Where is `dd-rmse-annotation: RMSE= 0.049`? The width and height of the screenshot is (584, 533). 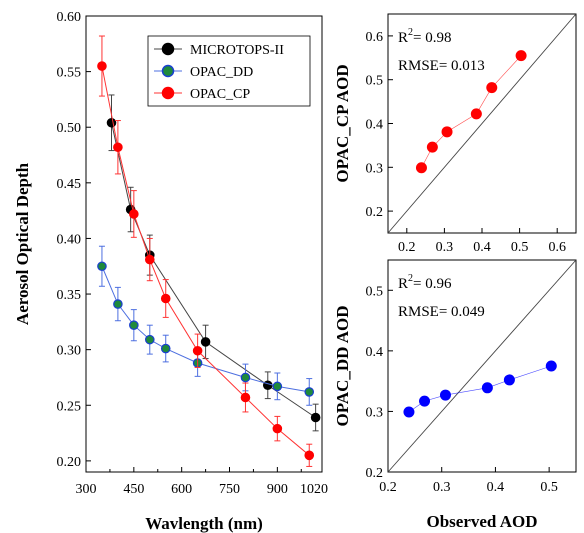 dd-rmse-annotation: RMSE= 0.049 is located at coordinates (441, 312).